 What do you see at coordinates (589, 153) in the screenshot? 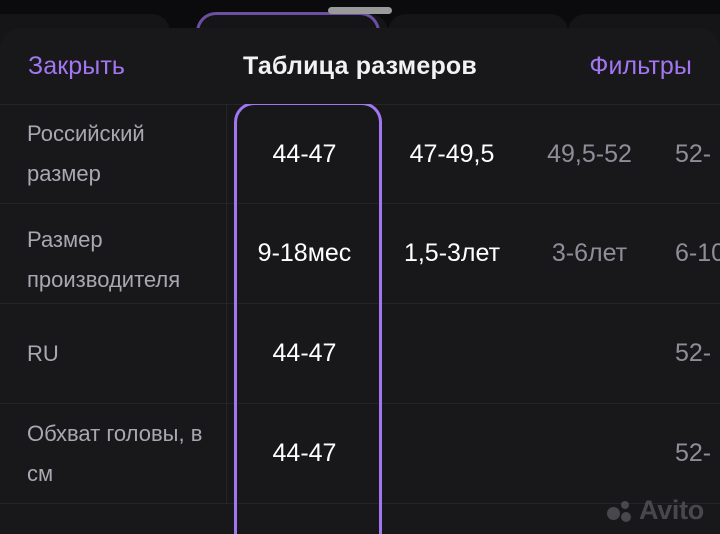
I see `table-cell: 49,5-52` at bounding box center [589, 153].